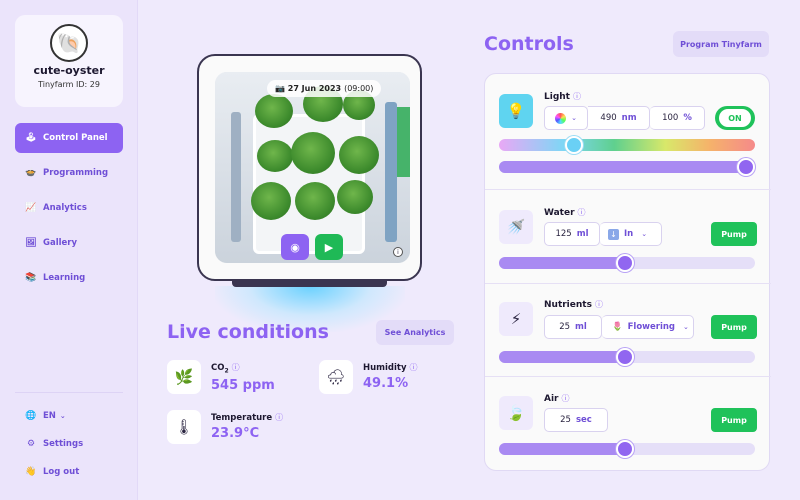  Describe the element at coordinates (391, 172) in the screenshot. I see `device-rail-right` at that location.